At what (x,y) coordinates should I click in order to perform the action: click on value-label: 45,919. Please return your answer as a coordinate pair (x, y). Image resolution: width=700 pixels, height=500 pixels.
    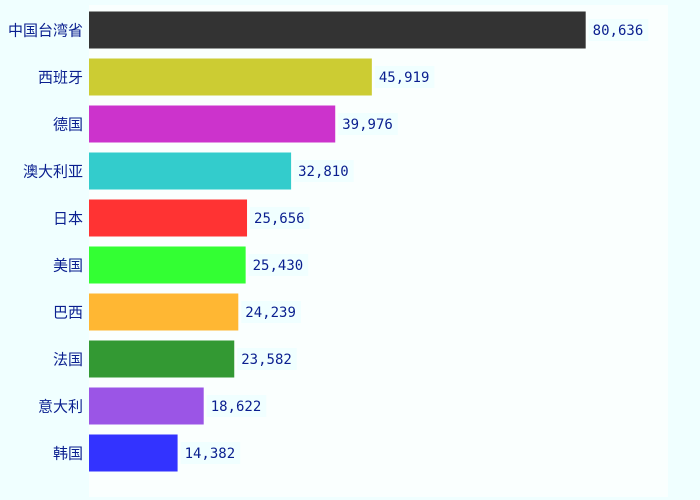
    Looking at the image, I should click on (404, 78).